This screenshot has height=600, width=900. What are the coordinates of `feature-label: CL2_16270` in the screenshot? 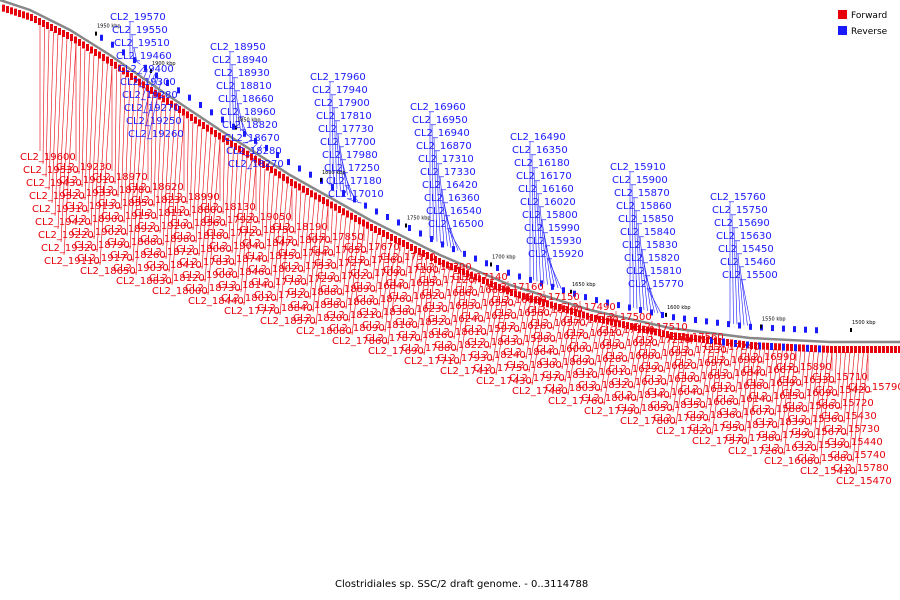 It's located at (561, 336).